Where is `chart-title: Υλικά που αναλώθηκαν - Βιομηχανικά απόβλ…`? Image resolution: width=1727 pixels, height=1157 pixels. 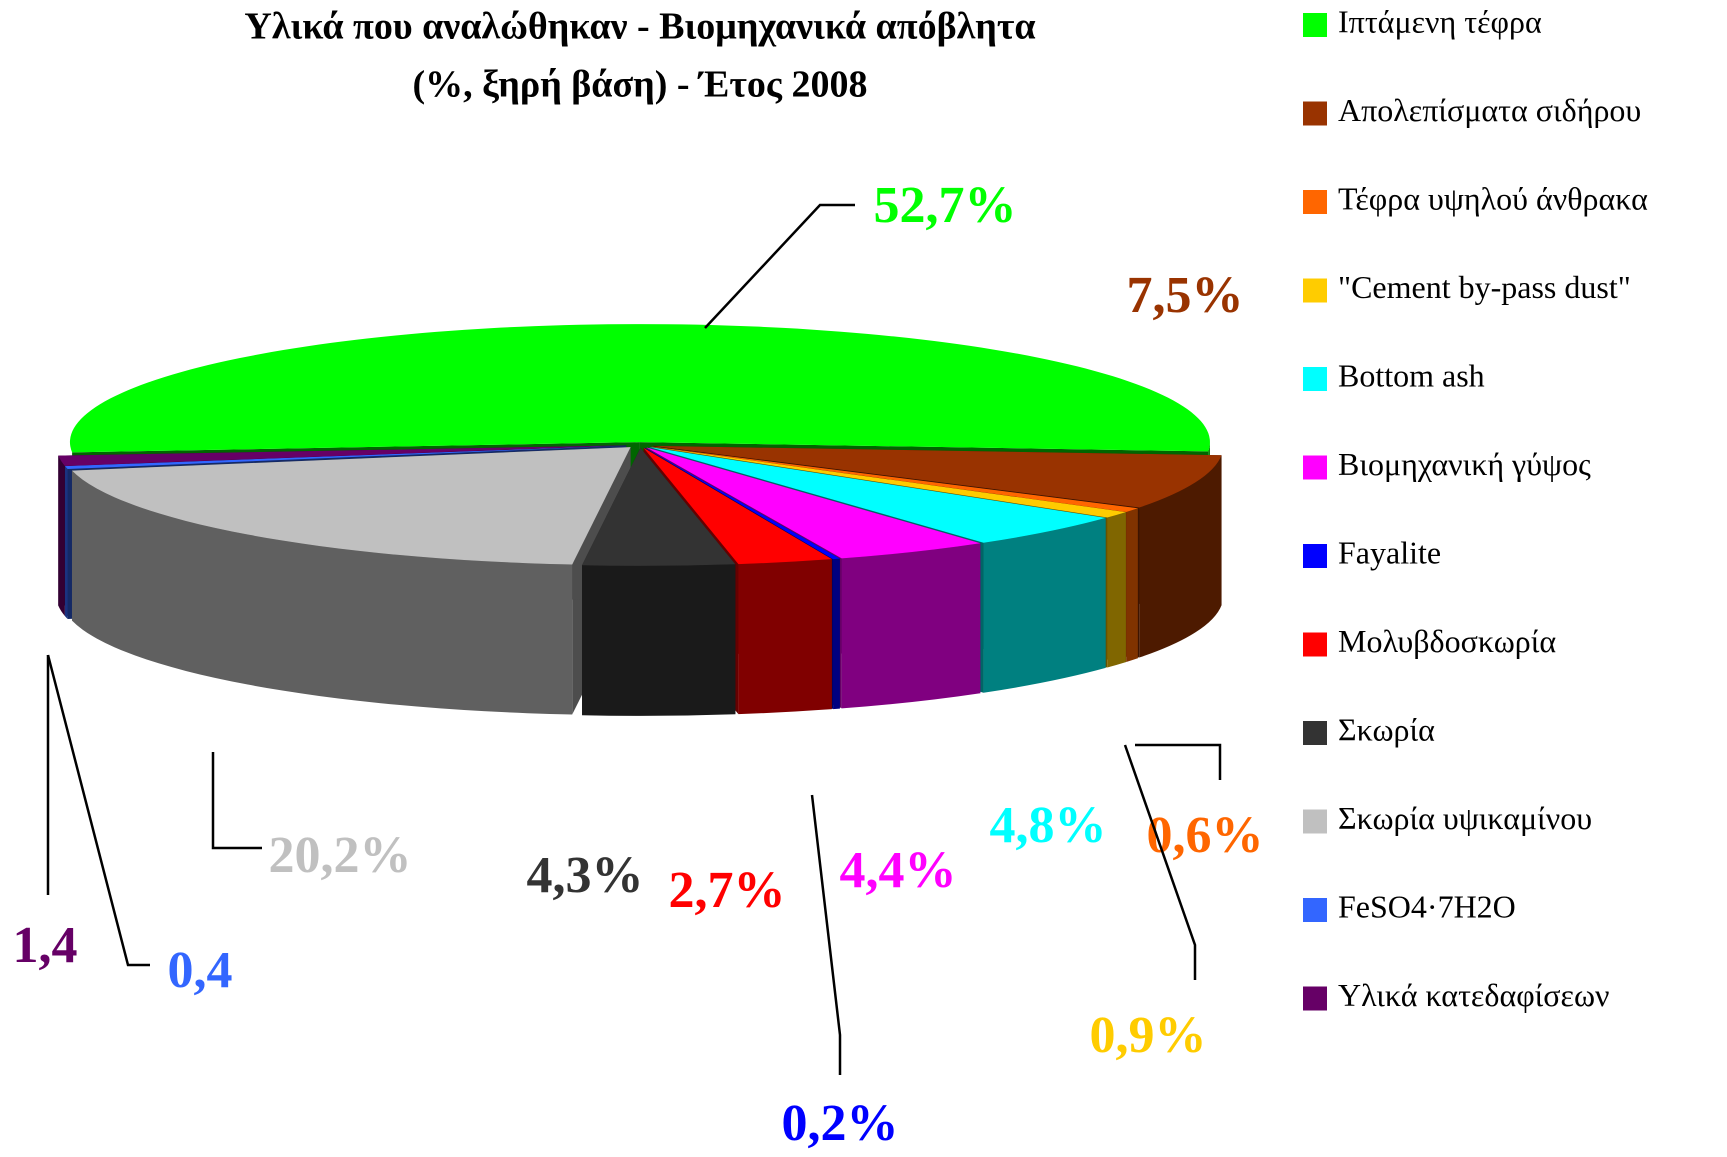
chart-title: Υλικά που αναλώθηκαν - Βιομηχανικά απόβλ… is located at coordinates (639, 27).